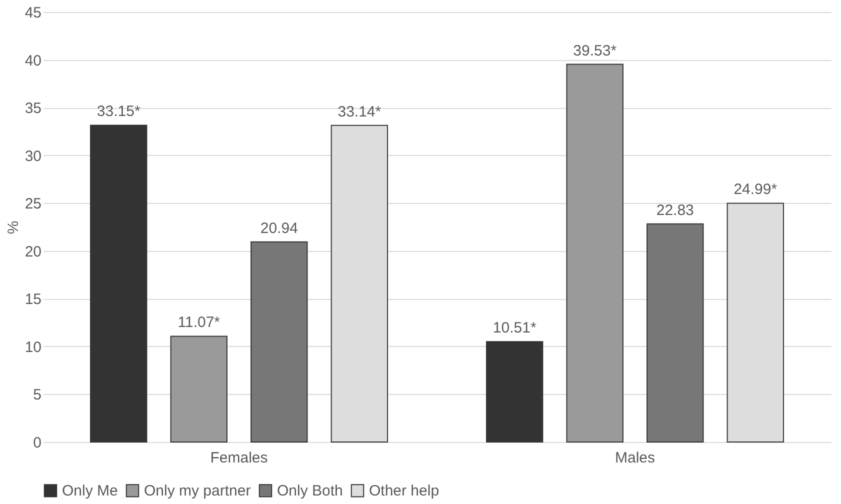  What do you see at coordinates (514, 328) in the screenshot?
I see `data-label: 10.51*` at bounding box center [514, 328].